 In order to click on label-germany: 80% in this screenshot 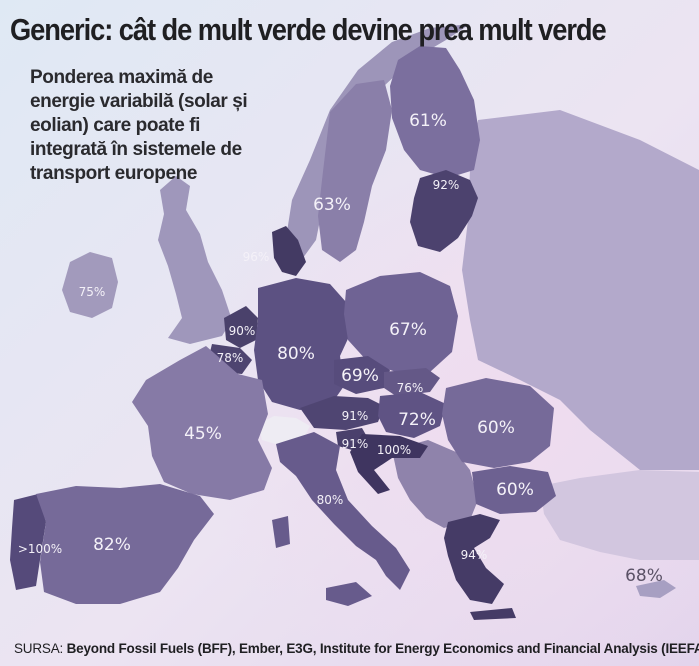, I will do `click(296, 354)`.